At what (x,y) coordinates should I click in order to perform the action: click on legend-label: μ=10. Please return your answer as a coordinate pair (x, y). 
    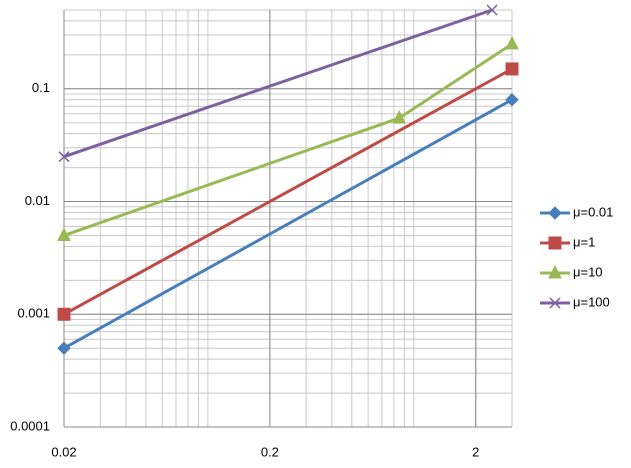
    Looking at the image, I should click on (588, 271).